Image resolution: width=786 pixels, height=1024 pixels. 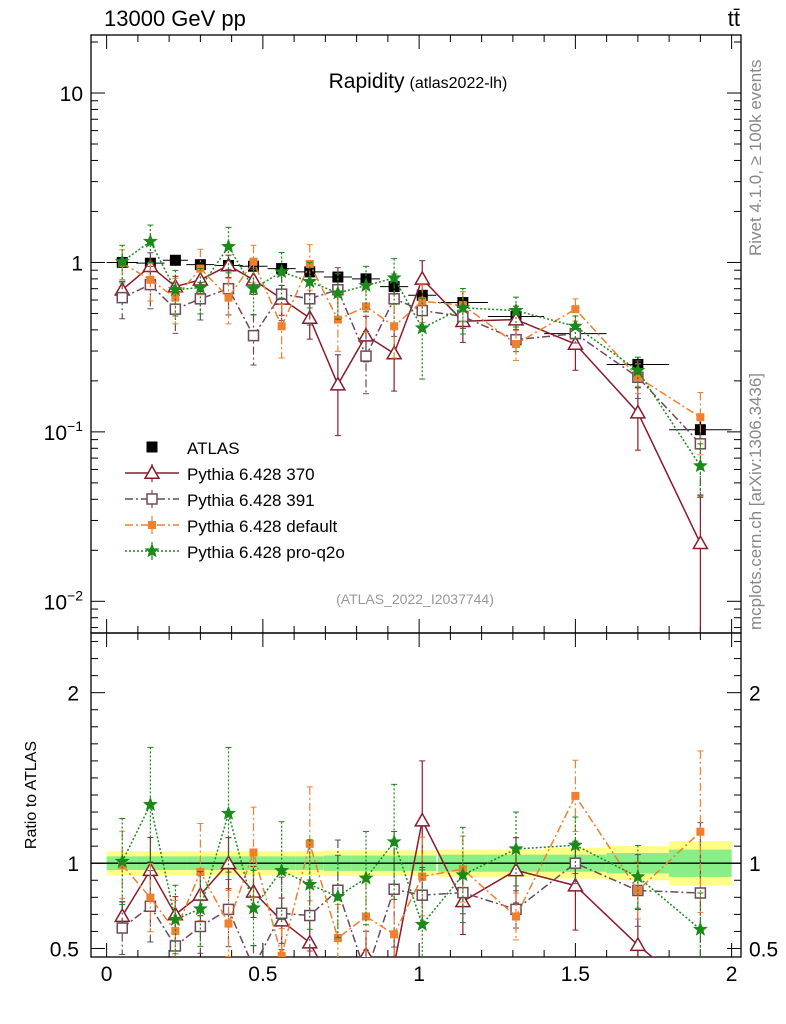 I want to click on main-y-tick-label: 10⁻², so click(x=64, y=600).